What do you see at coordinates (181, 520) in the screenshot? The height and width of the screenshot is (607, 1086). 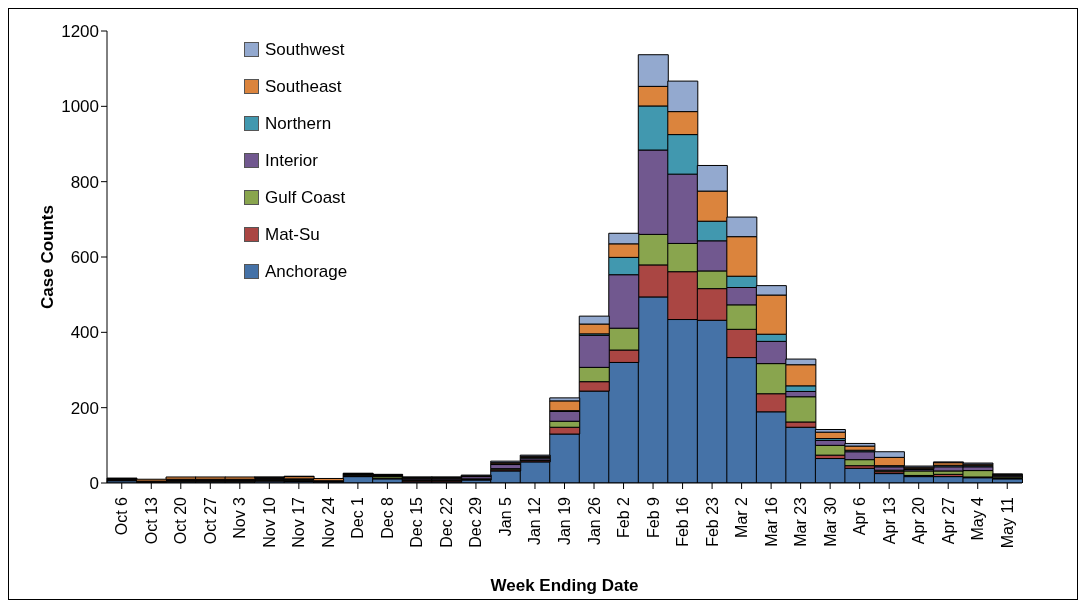 I see `x-tick-label: Oct 20` at bounding box center [181, 520].